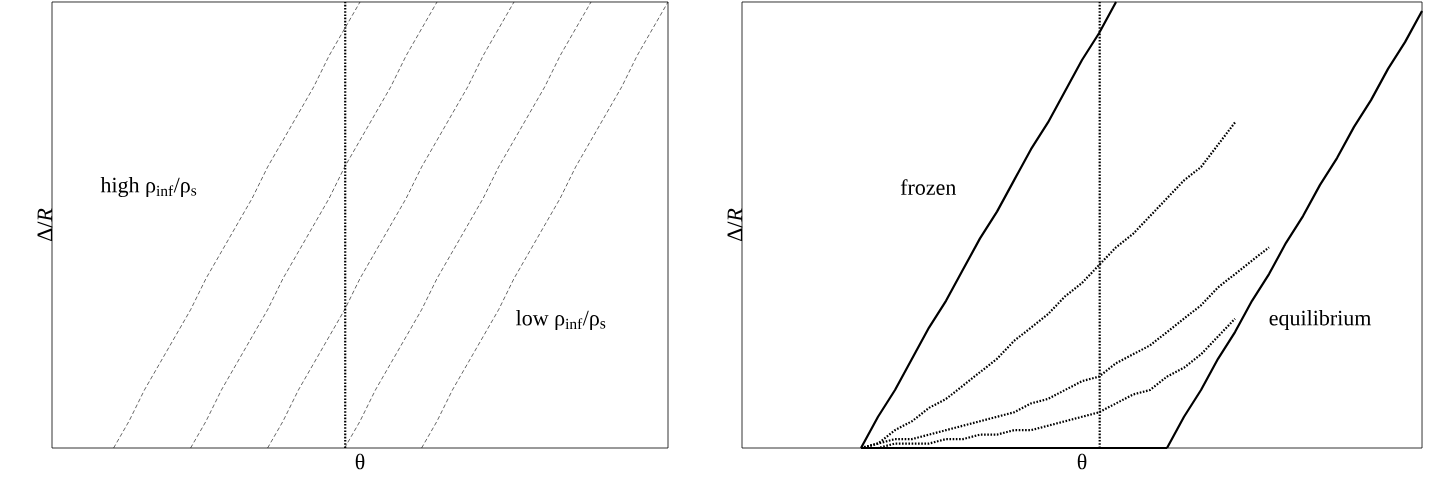  Describe the element at coordinates (561, 320) in the screenshot. I see `annotation: low ρ$_{inf}$/ρ$_{s}$` at that location.